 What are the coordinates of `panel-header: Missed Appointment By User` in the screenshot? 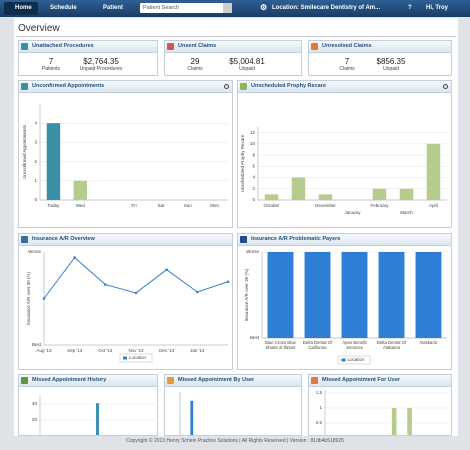 It's located at (233, 381).